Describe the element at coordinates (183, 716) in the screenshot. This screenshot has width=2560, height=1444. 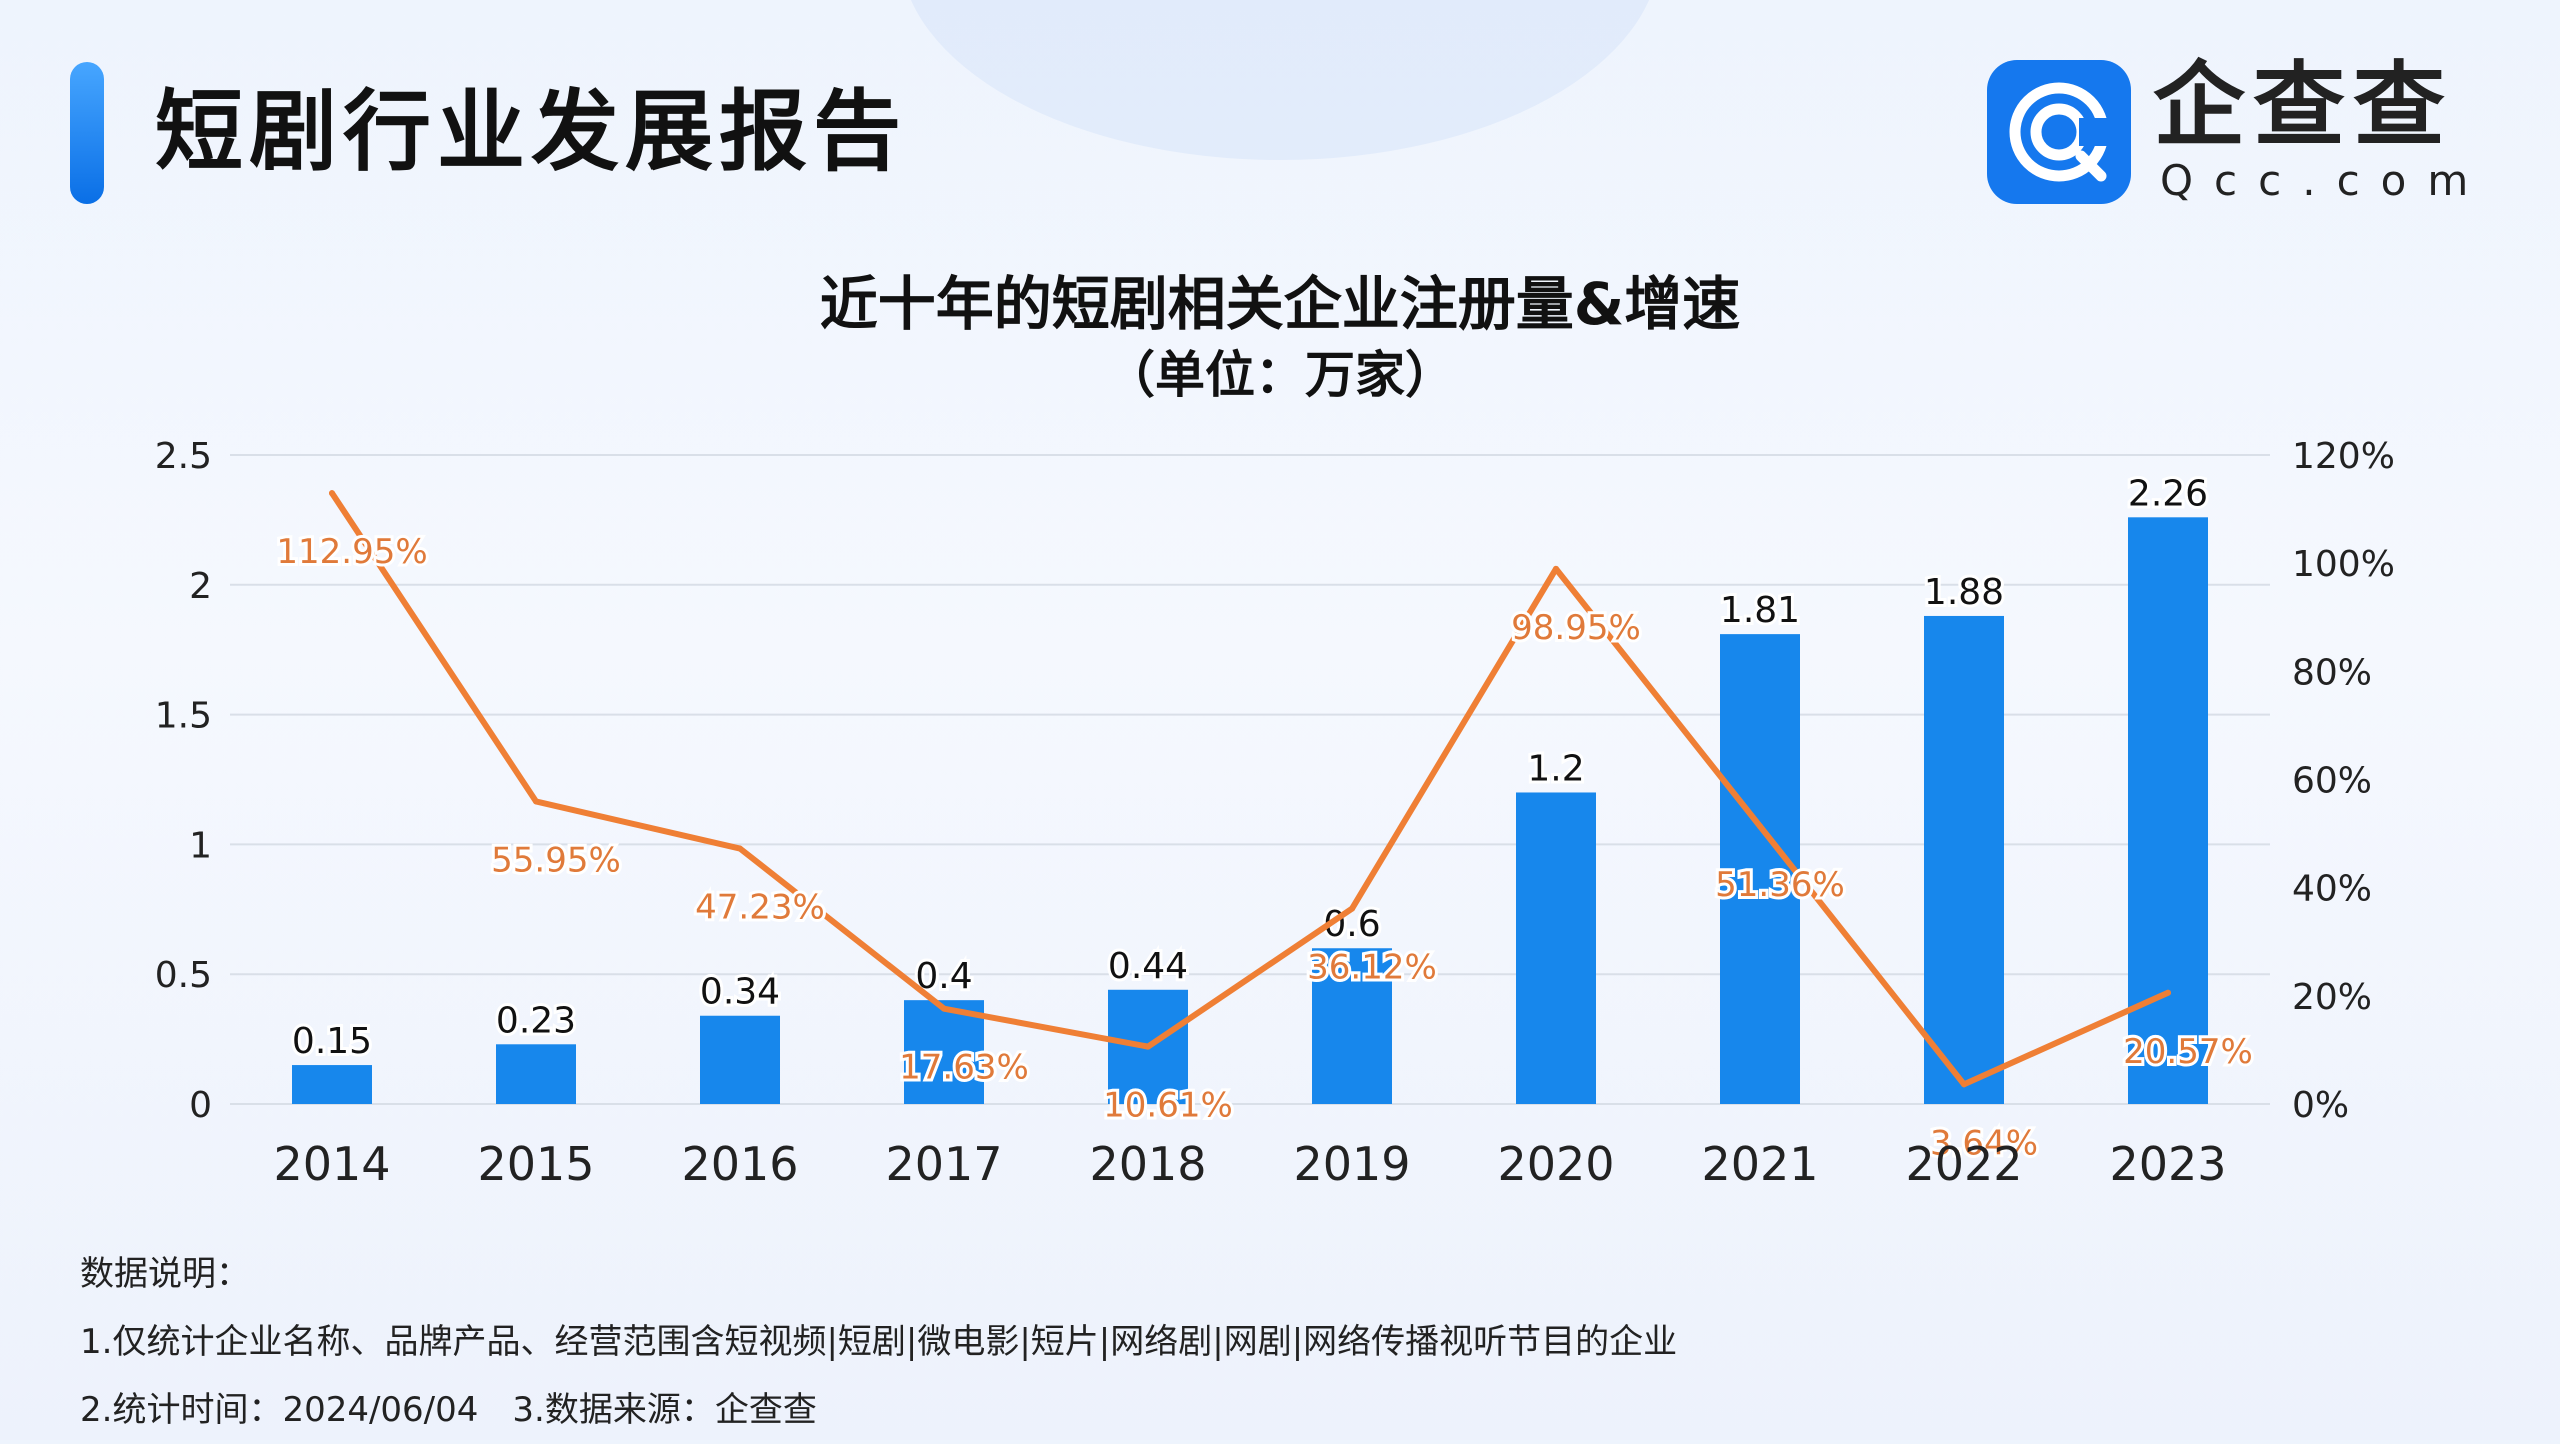
I see `y-left-tick-label: 1.5` at that location.